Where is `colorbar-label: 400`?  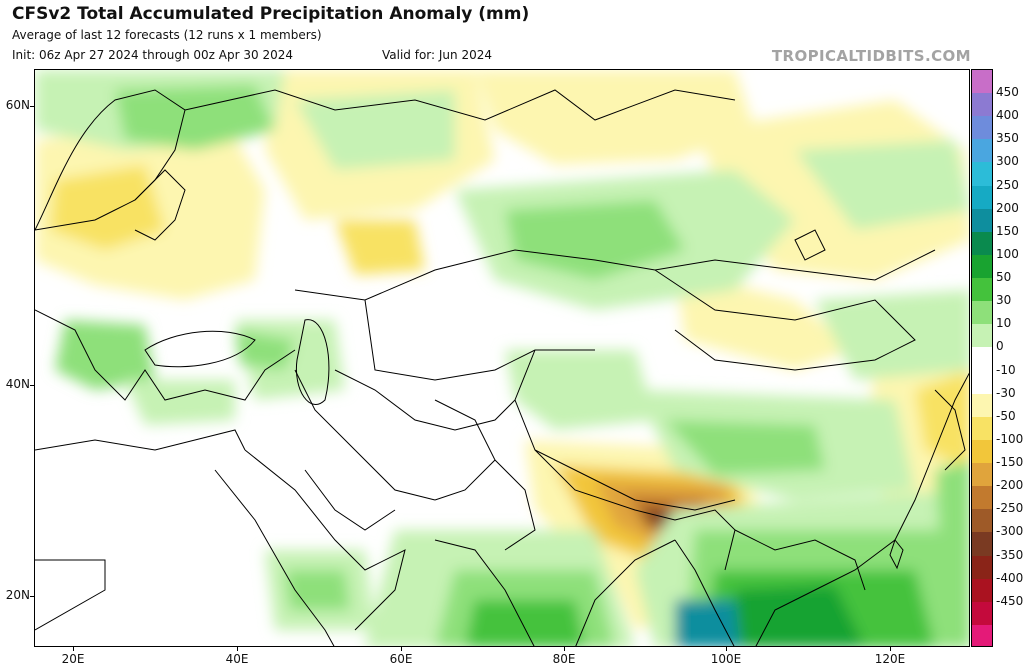 colorbar-label: 400 is located at coordinates (1007, 115).